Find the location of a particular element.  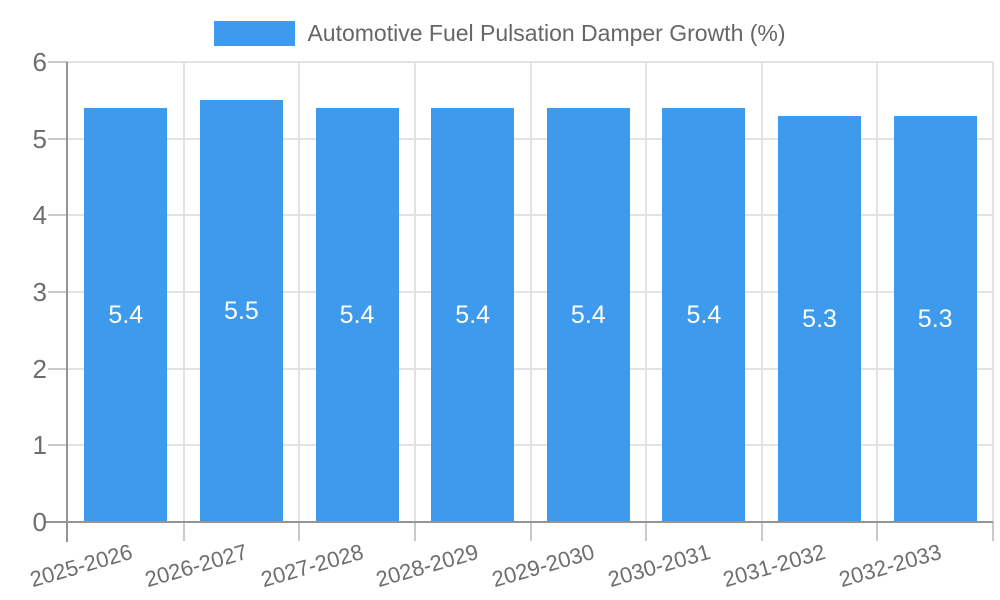

y-axis-label: 2 is located at coordinates (39, 368).